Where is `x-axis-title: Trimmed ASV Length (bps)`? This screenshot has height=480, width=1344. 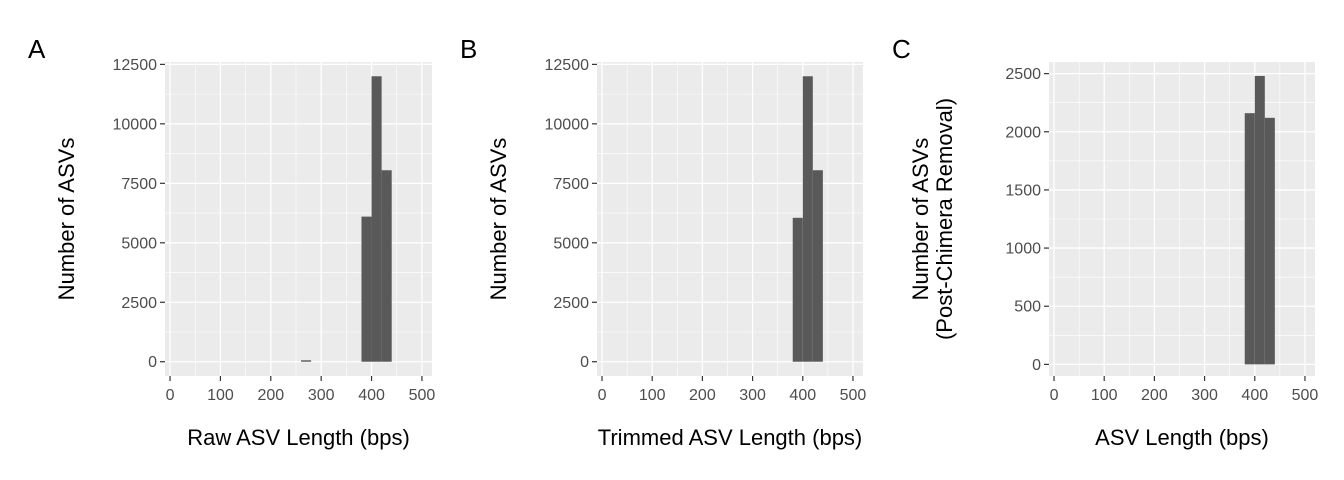 x-axis-title: Trimmed ASV Length (bps) is located at coordinates (730, 437).